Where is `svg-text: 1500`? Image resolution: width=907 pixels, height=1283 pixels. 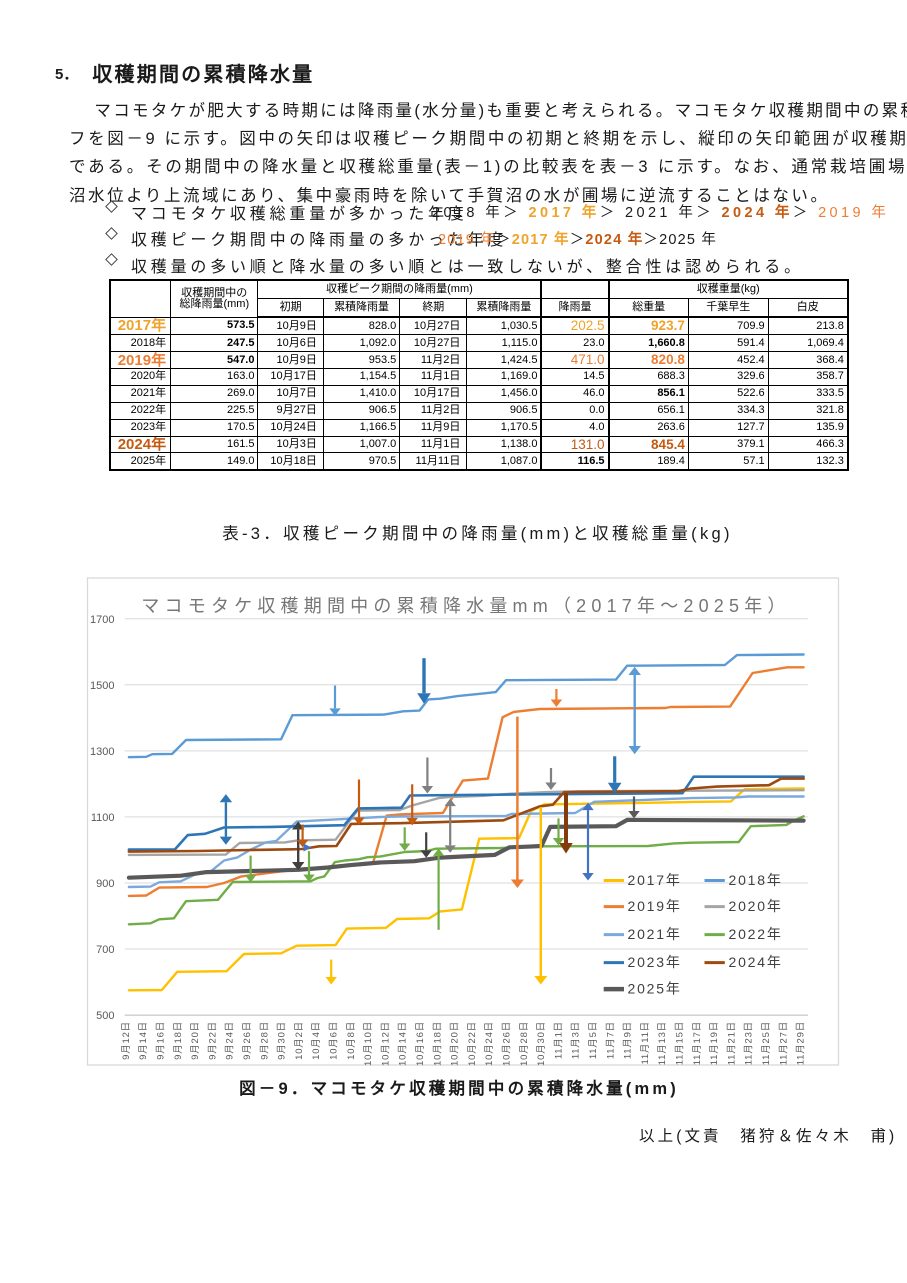 svg-text: 1500 is located at coordinates (102, 686).